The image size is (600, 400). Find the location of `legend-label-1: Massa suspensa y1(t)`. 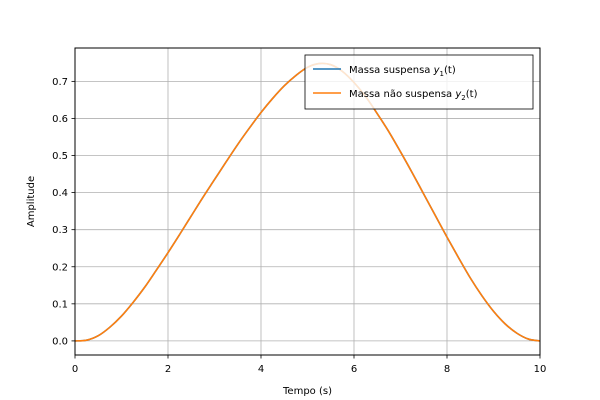

legend-label-1: Massa suspensa y1(t) is located at coordinates (402, 71).